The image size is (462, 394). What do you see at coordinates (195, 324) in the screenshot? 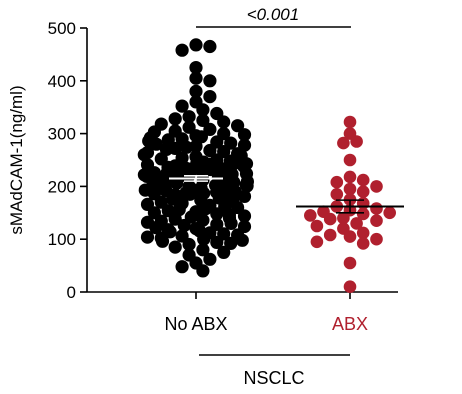
I see `x-category-label: No ABX` at bounding box center [195, 324].